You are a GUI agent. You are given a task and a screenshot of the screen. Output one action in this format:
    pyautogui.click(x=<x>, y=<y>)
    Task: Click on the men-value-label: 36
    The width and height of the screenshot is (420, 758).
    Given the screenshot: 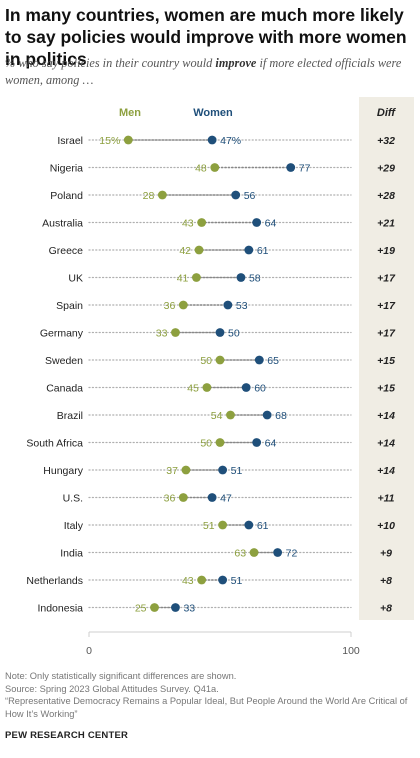 What is the action you would take?
    pyautogui.click(x=170, y=499)
    